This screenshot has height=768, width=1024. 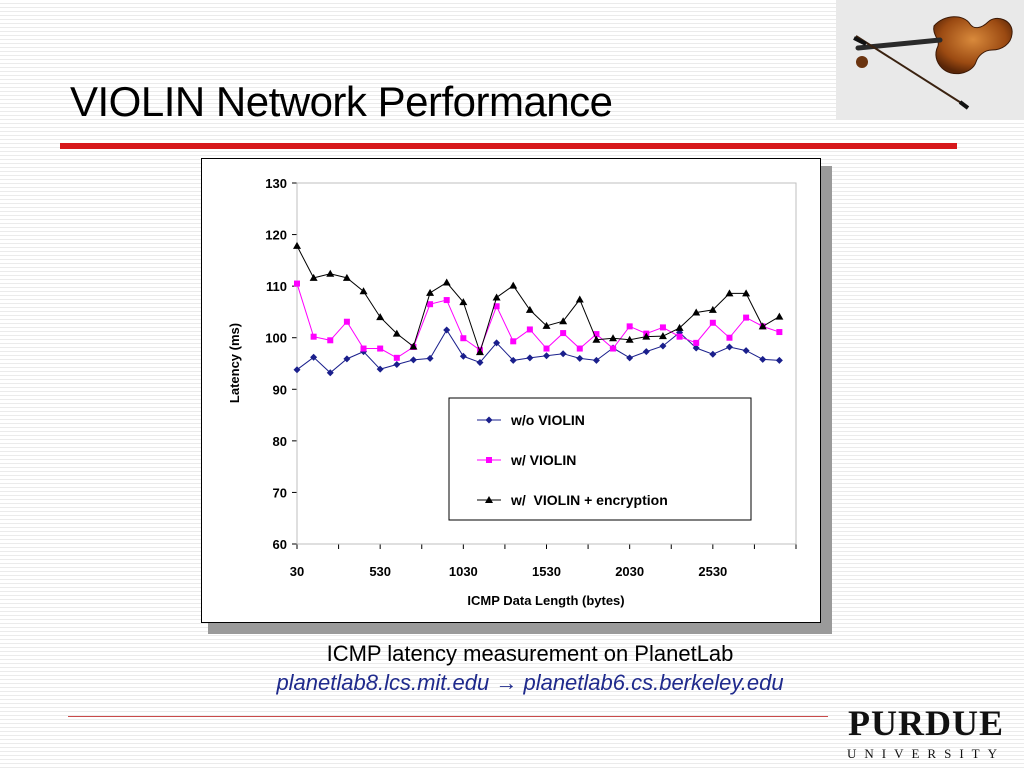 I want to click on series-line-w-violin, so click(x=538, y=321).